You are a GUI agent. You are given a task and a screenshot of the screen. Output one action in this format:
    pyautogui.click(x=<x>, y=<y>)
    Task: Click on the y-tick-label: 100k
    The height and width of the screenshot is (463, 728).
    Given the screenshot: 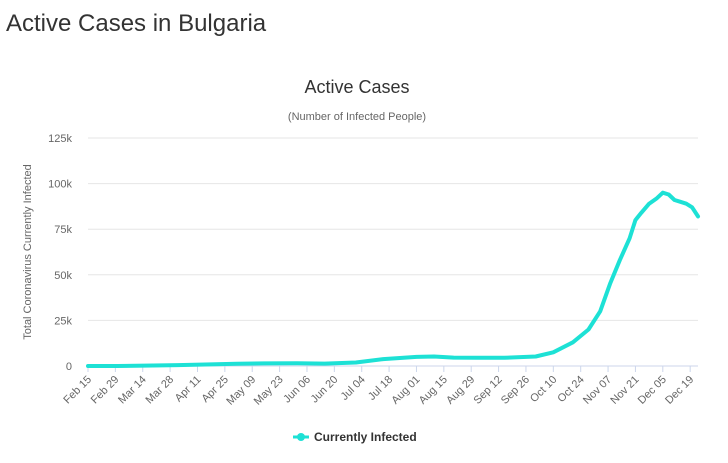 What is the action you would take?
    pyautogui.click(x=60, y=185)
    